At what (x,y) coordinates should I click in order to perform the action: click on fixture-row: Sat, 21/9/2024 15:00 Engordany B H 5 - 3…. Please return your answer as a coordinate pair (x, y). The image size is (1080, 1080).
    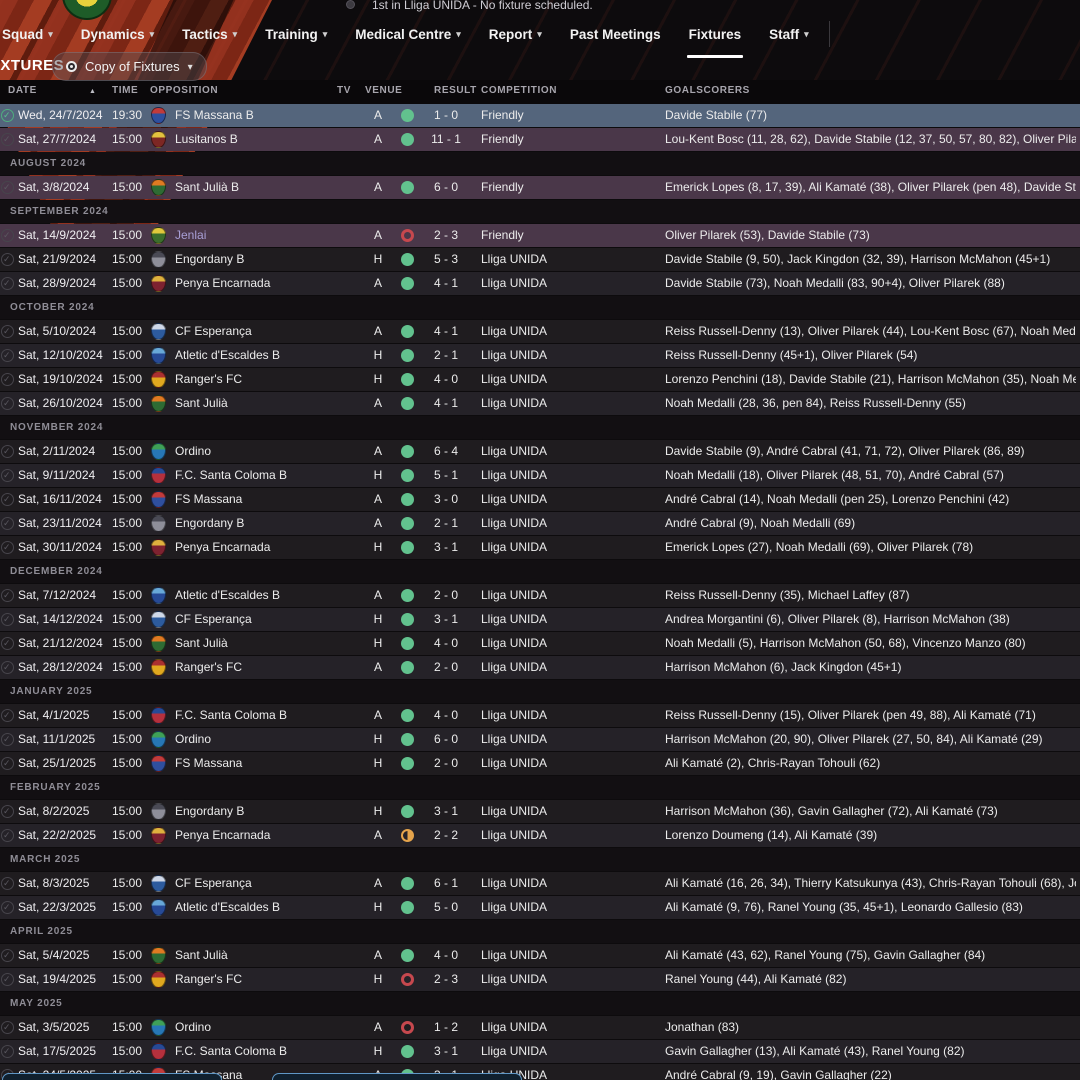
    Looking at the image, I should click on (540, 259).